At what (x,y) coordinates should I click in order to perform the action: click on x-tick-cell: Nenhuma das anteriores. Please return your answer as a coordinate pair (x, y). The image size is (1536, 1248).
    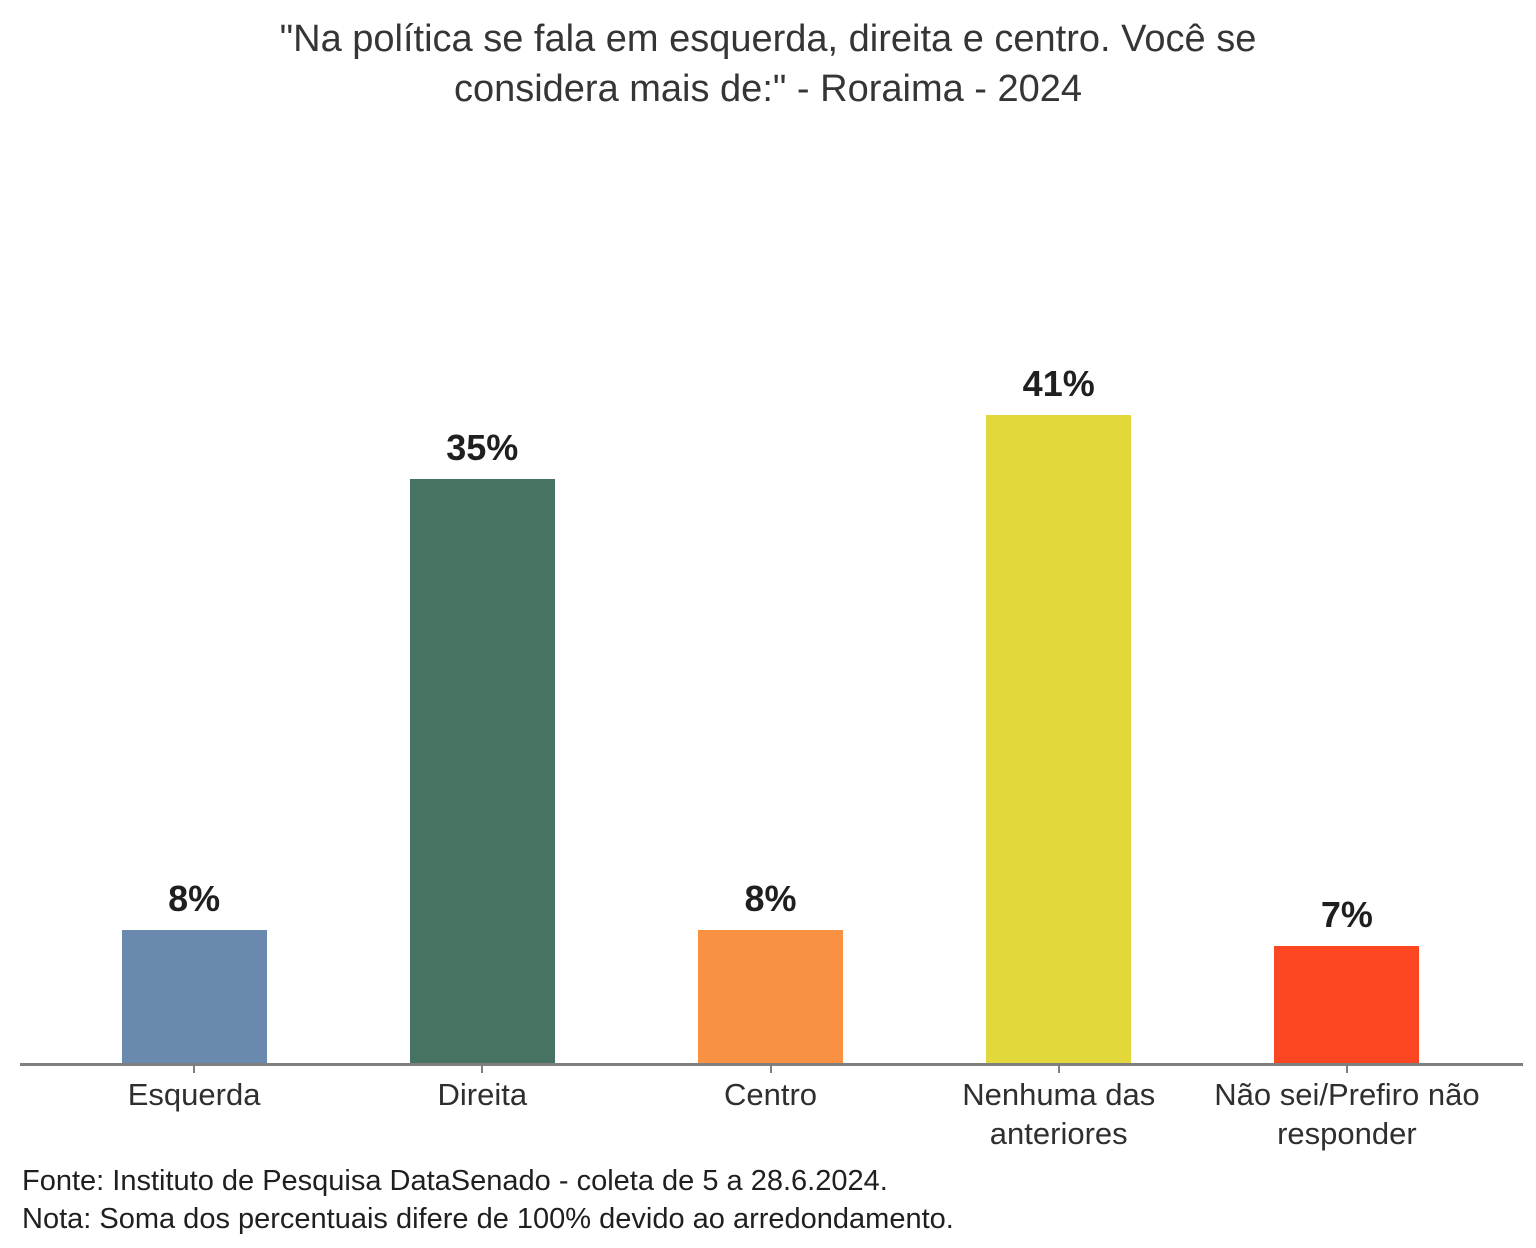
    Looking at the image, I should click on (1059, 1110).